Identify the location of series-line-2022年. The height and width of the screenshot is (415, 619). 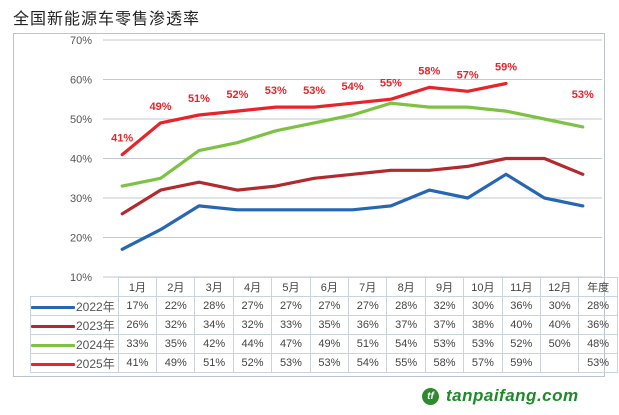
(352, 211).